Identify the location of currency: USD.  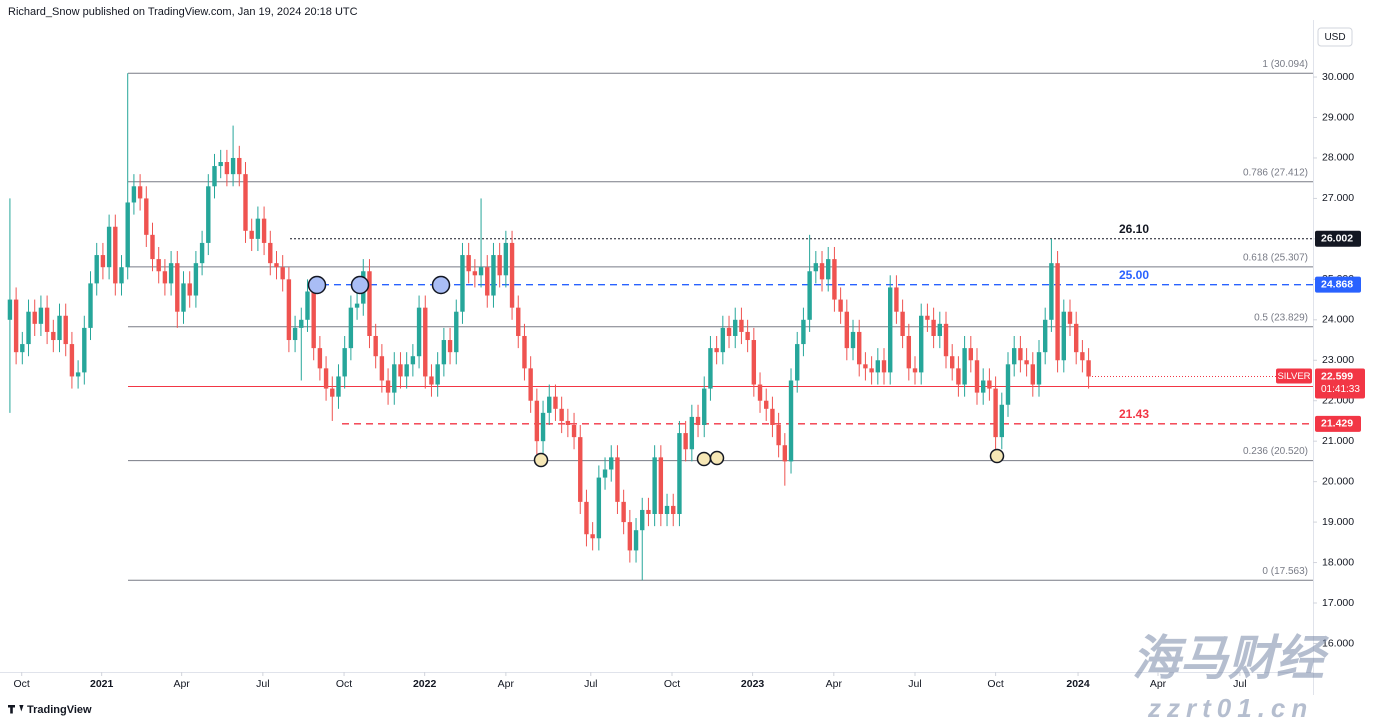
(1334, 37).